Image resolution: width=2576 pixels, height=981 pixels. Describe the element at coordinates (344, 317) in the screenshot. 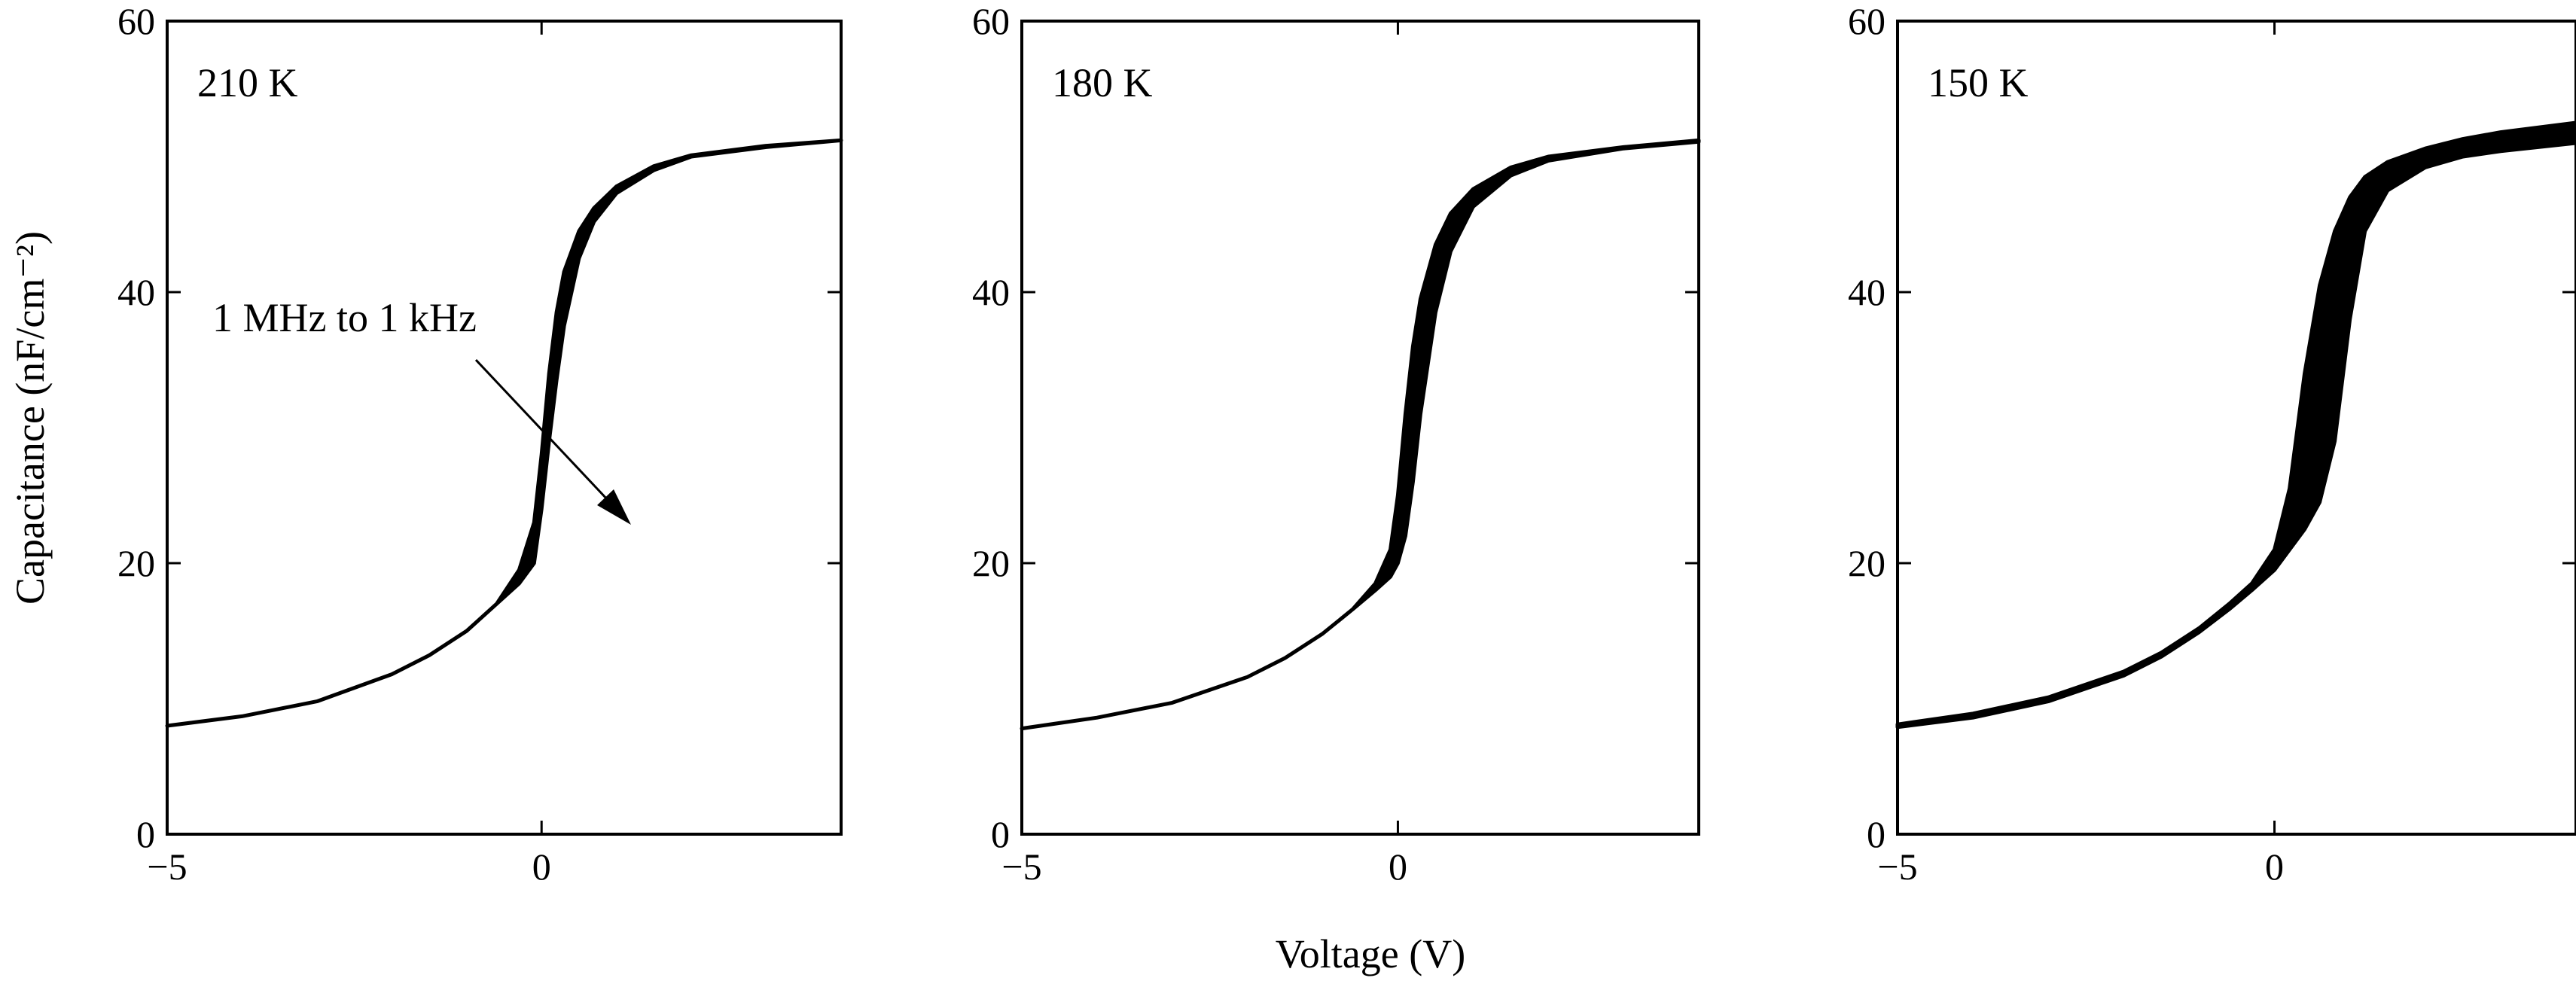

I see `frequency-annotation: 1 MHz to 1 kHz` at that location.